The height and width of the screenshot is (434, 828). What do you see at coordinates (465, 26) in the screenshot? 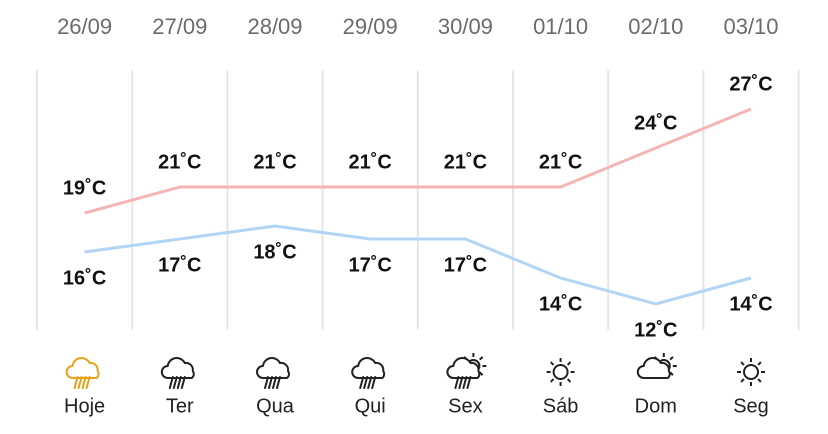
I see `date-label: 30/09` at bounding box center [465, 26].